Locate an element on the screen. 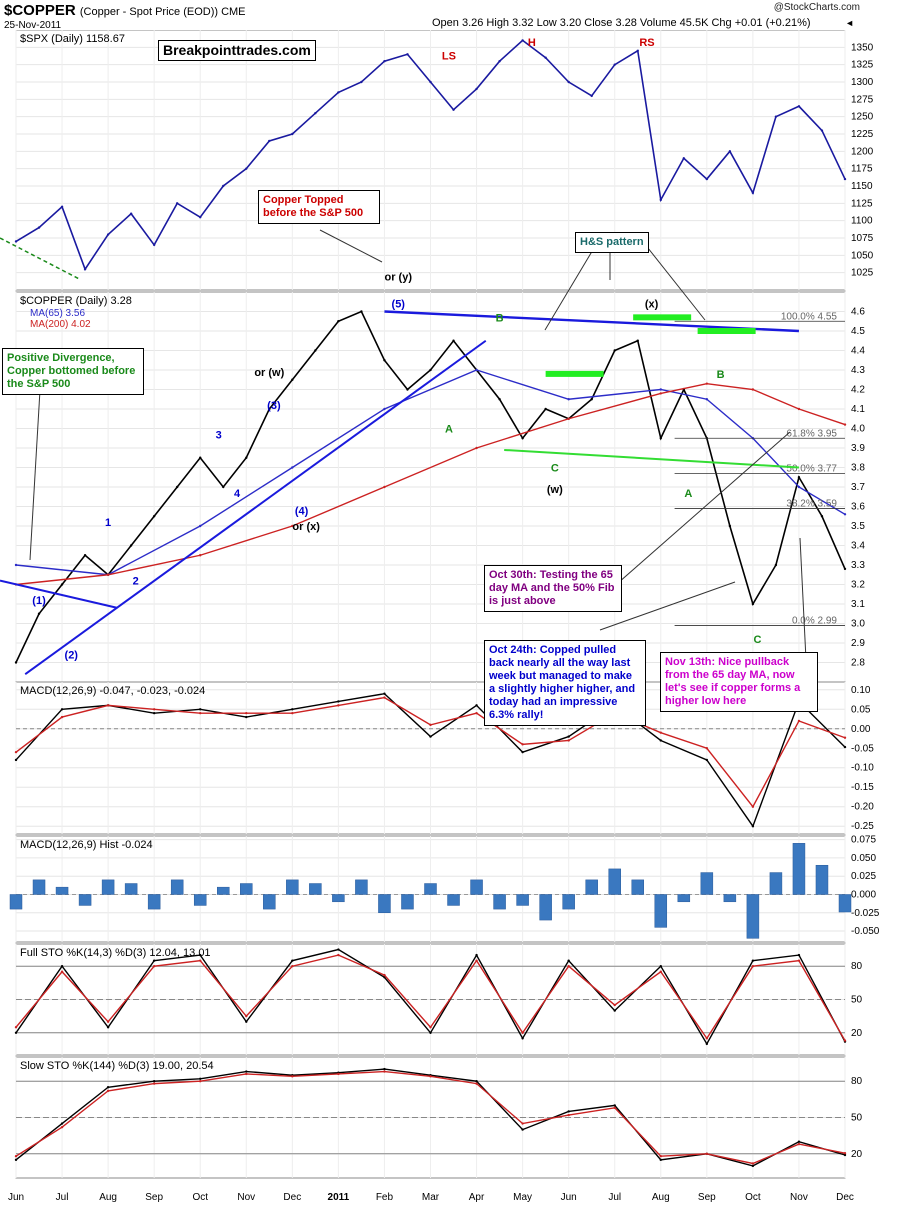 The height and width of the screenshot is (1207, 900). y-tick-1-12: 3.4 is located at coordinates (858, 546).